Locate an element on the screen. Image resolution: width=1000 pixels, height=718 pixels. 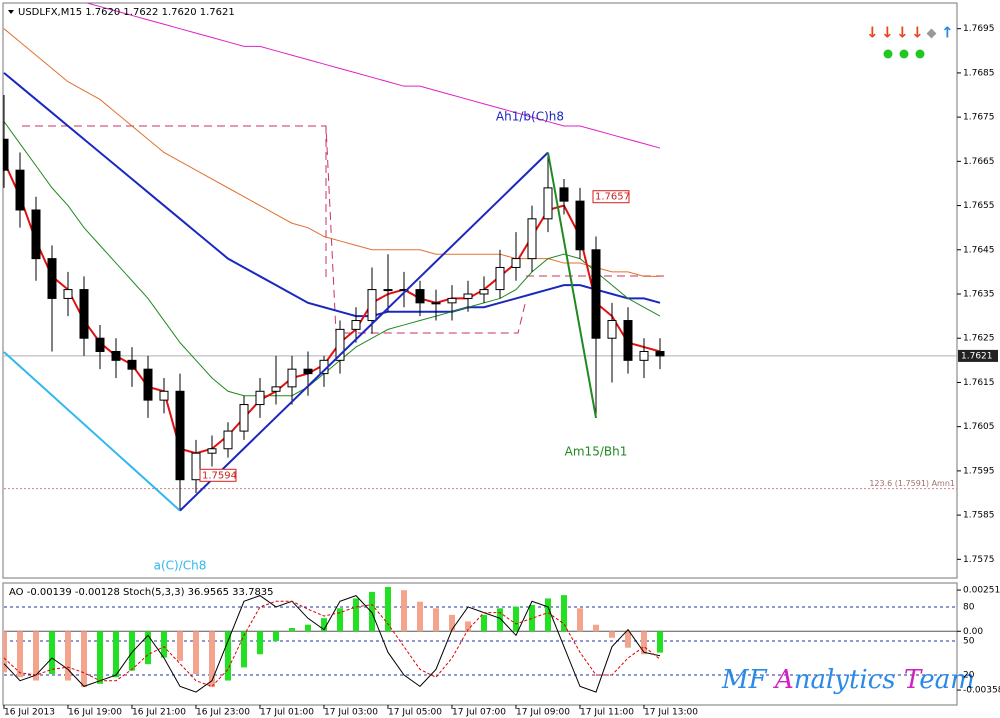
y-tick-label: 1.7585 is located at coordinates (979, 516).